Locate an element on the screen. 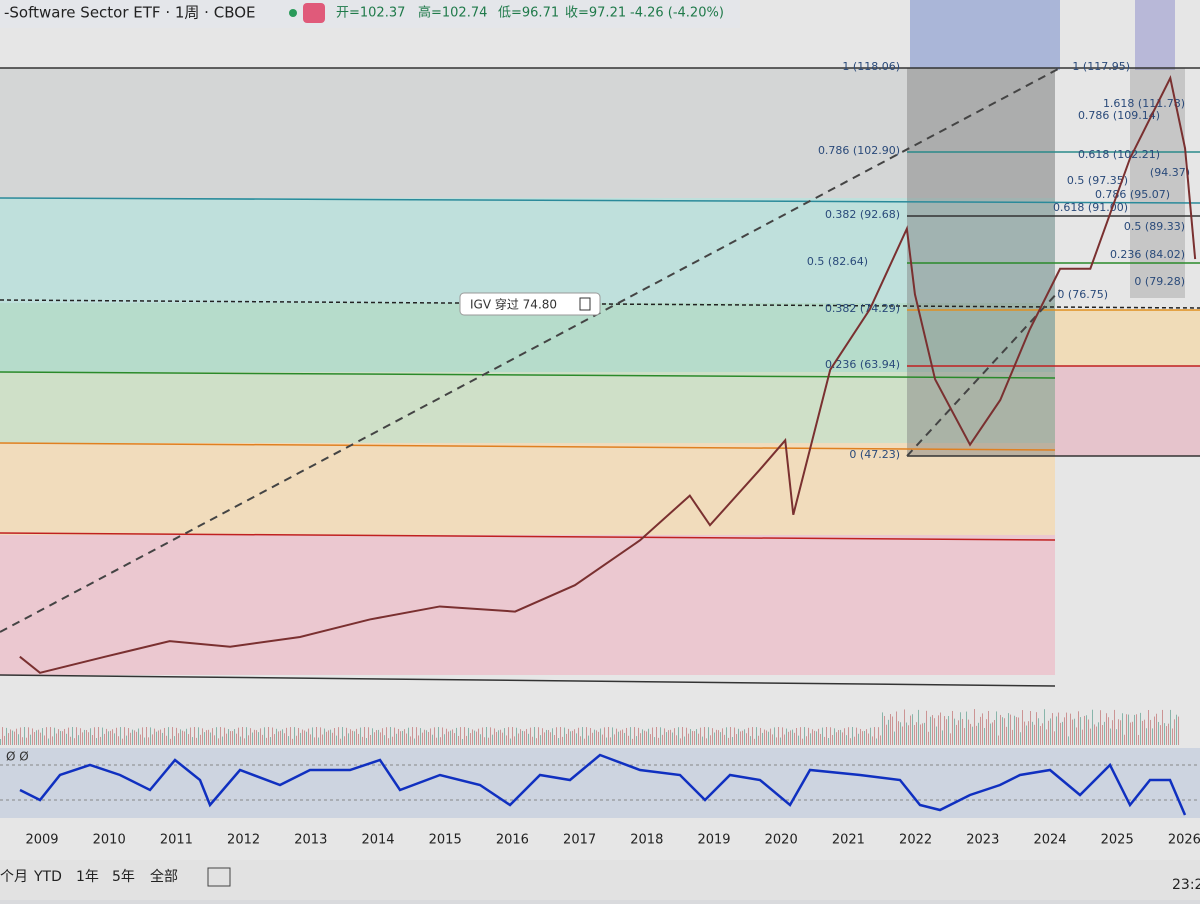  x-tick-label: 2024 is located at coordinates (1049, 840).